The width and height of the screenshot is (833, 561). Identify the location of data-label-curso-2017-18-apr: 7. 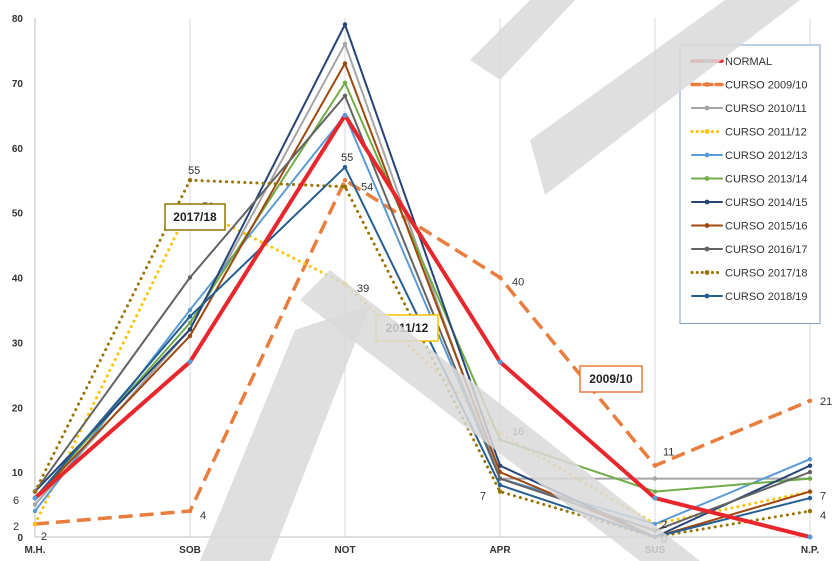
(483, 497).